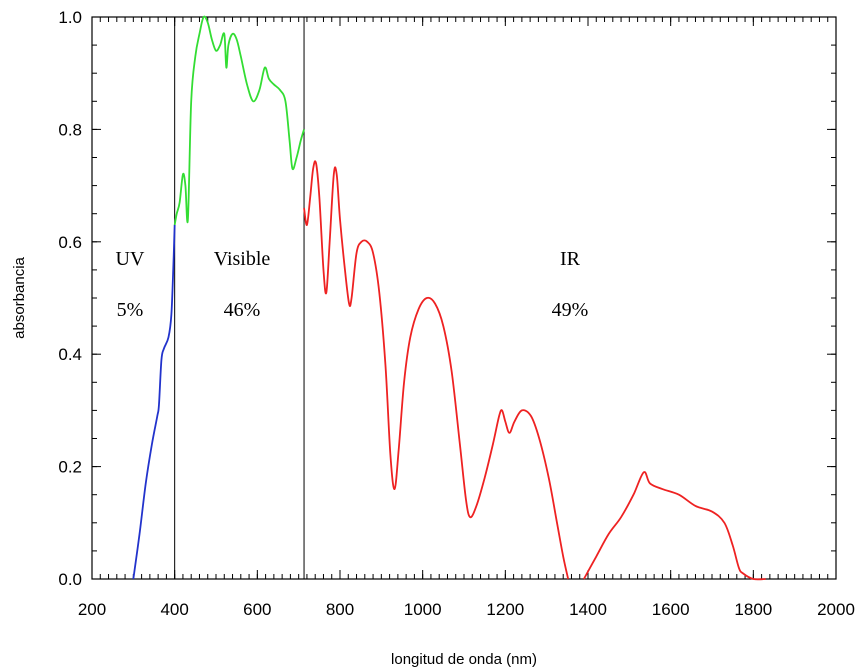 This screenshot has height=668, width=868. I want to click on x-tick-label: 1800, so click(753, 609).